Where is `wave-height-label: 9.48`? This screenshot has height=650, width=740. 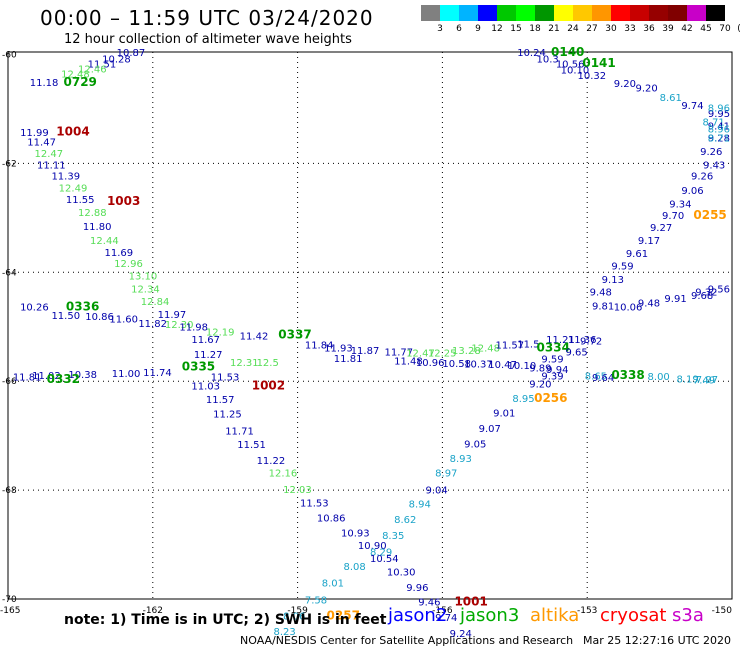 wave-height-label: 9.48 is located at coordinates (649, 304).